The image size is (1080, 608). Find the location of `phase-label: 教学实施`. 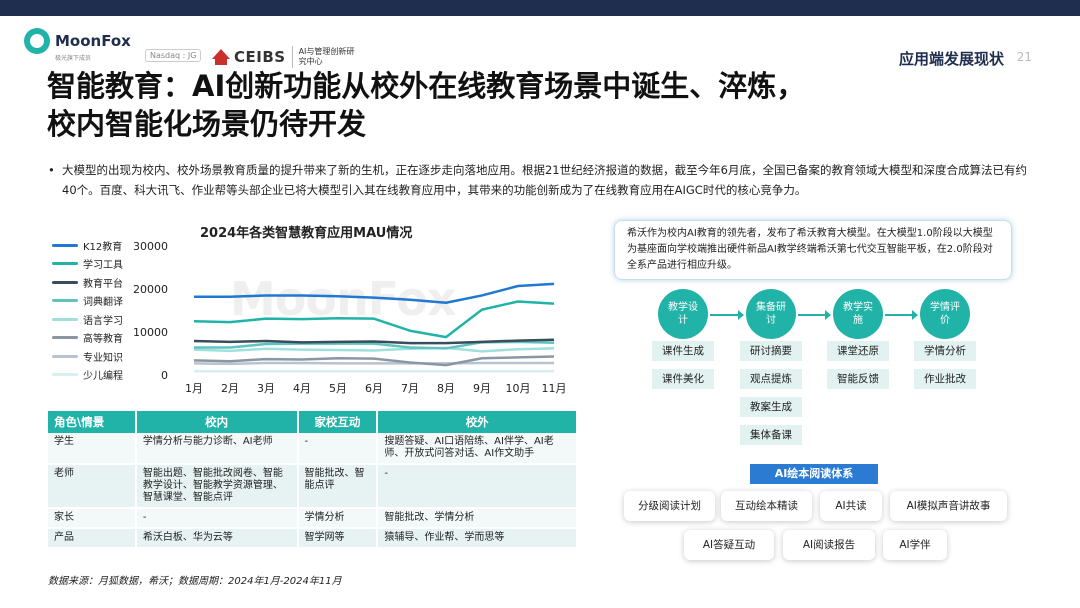

phase-label: 教学实施 is located at coordinates (858, 314).